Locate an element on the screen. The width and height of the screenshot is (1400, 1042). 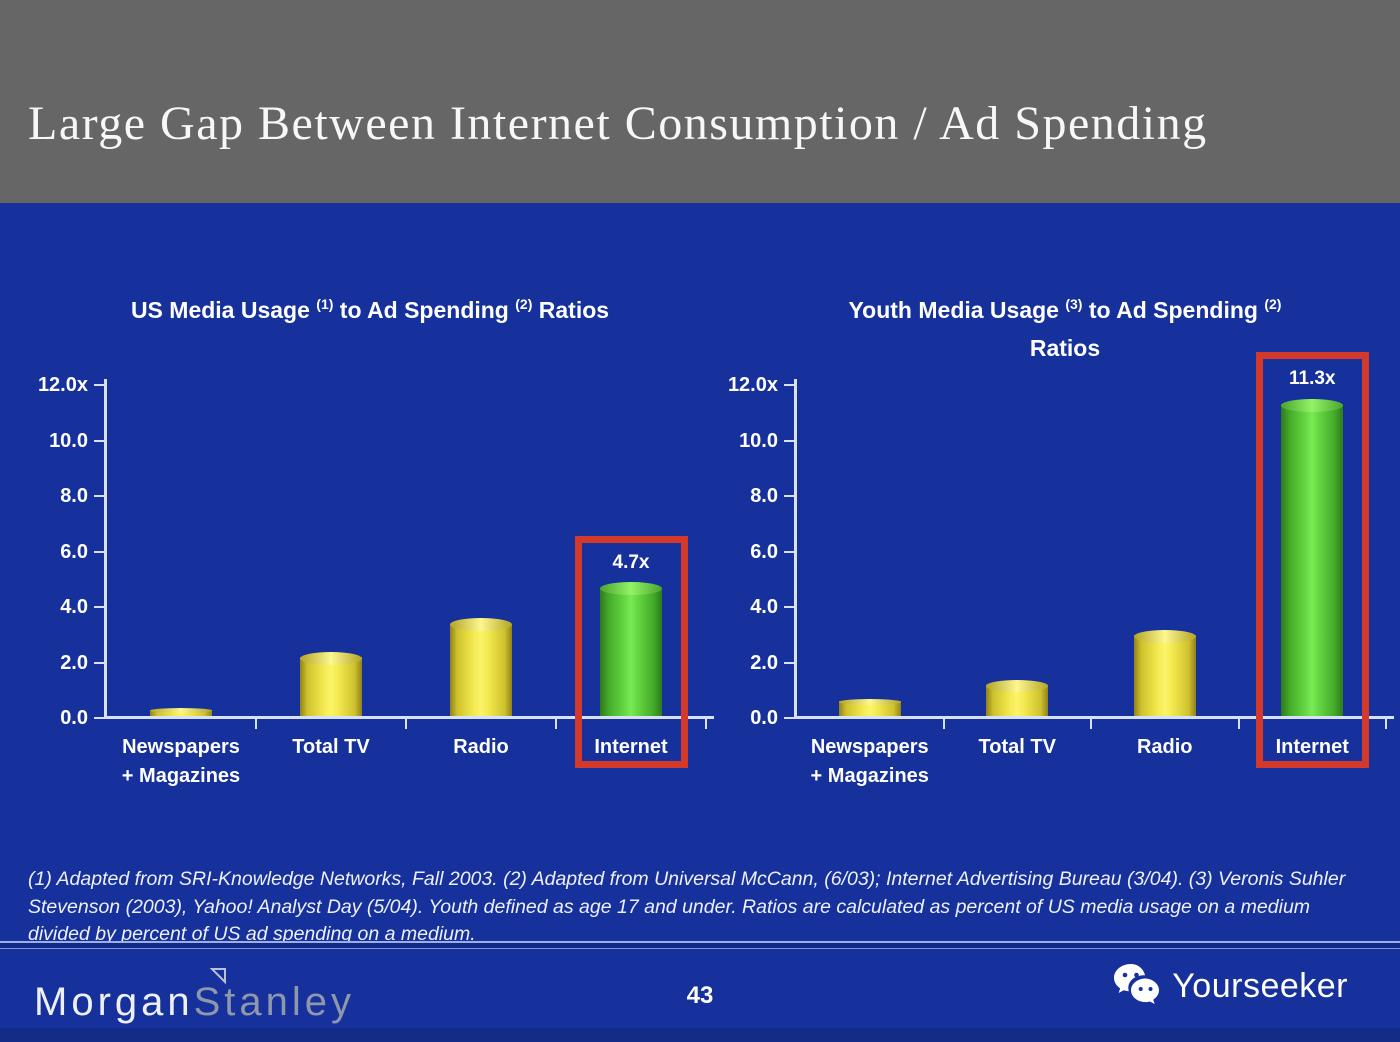
brand-morgan: Morgan is located at coordinates (114, 1002).